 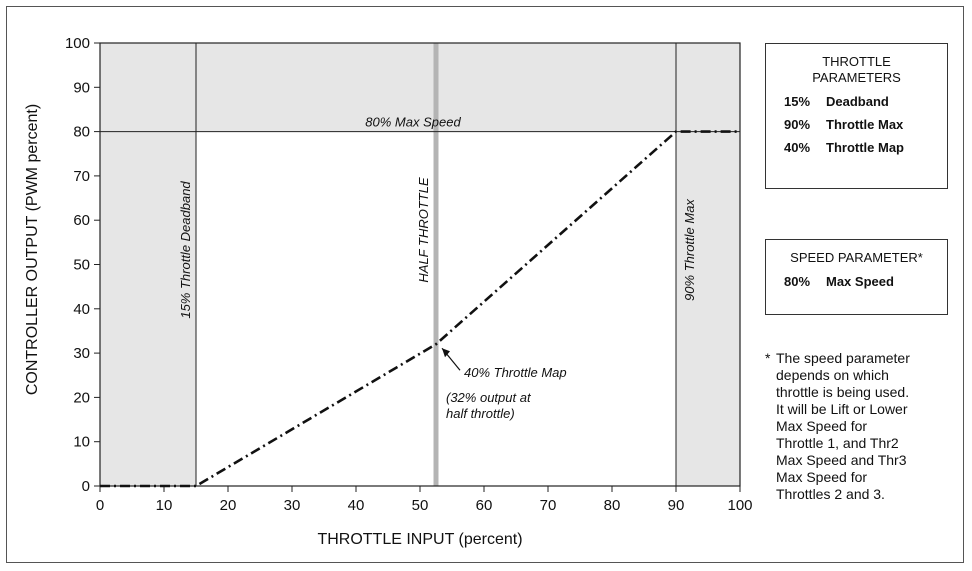 What do you see at coordinates (860, 281) in the screenshot?
I see `param-label: Max Speed` at bounding box center [860, 281].